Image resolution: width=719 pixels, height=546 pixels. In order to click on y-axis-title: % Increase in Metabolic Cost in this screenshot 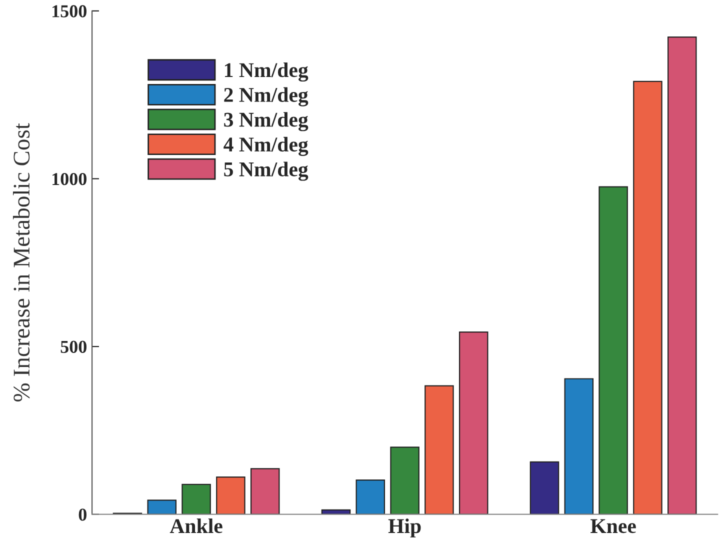, I will do `click(21, 262)`.